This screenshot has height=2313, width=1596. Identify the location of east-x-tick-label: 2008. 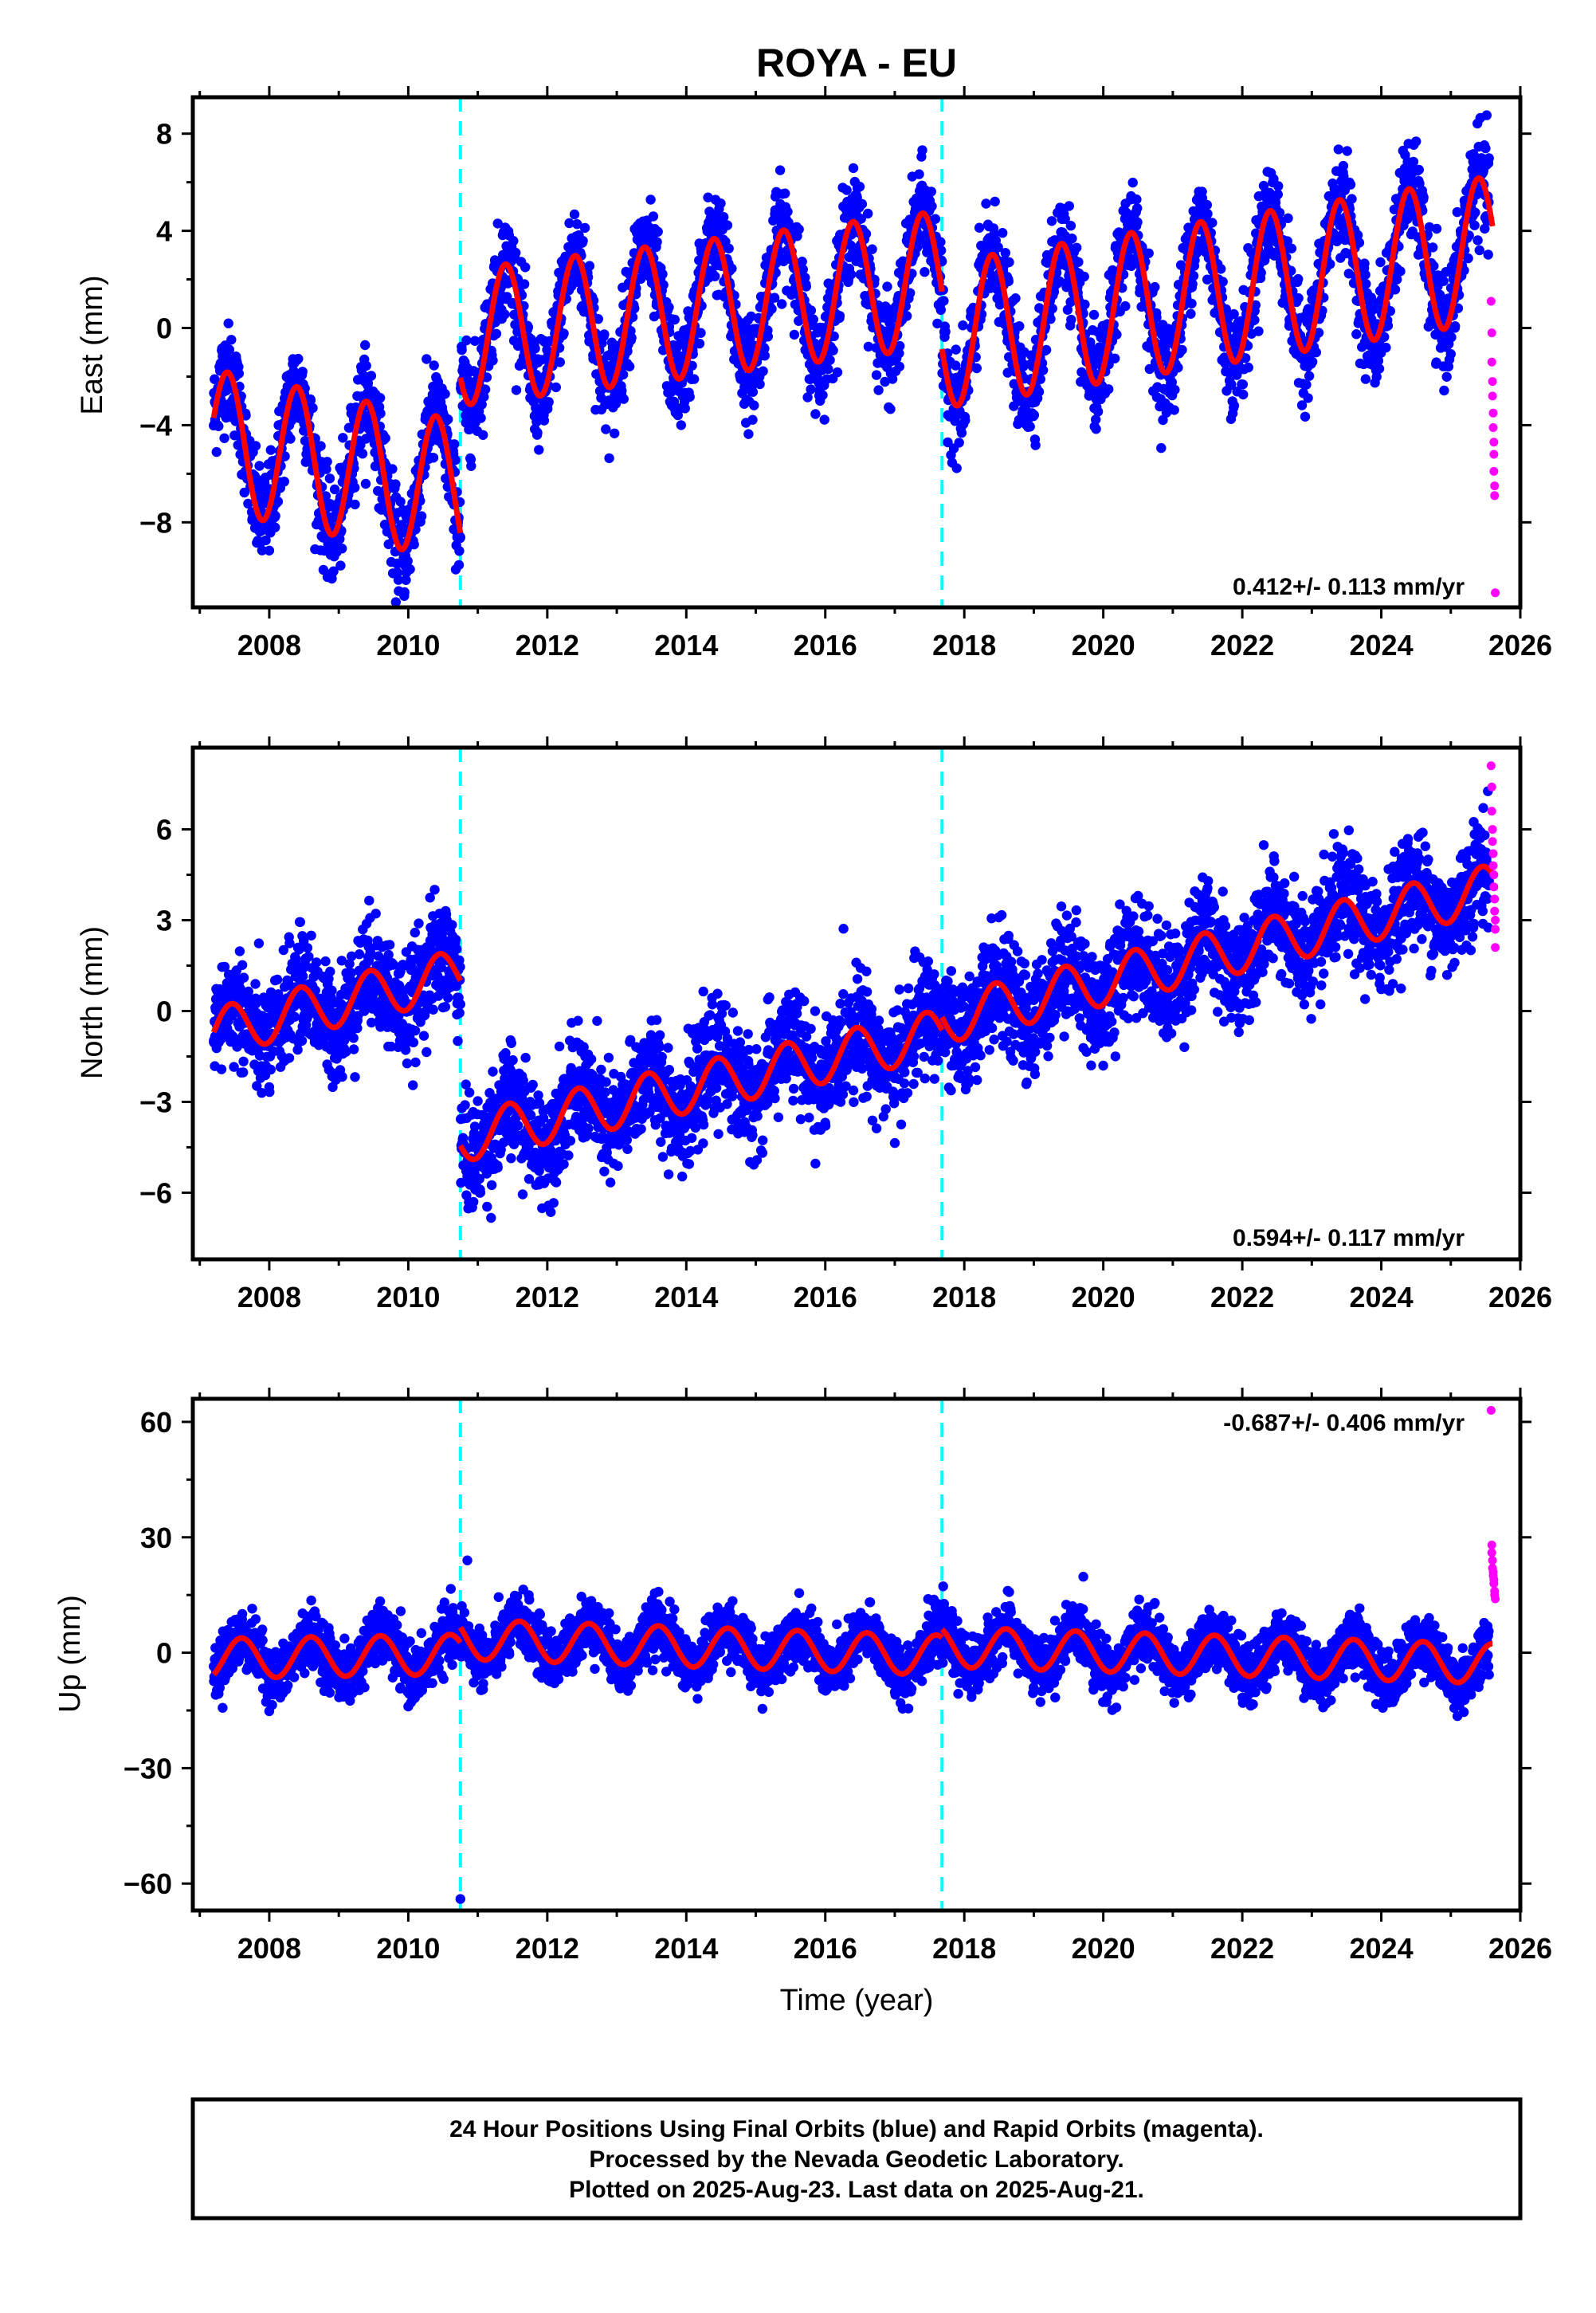
(269, 646).